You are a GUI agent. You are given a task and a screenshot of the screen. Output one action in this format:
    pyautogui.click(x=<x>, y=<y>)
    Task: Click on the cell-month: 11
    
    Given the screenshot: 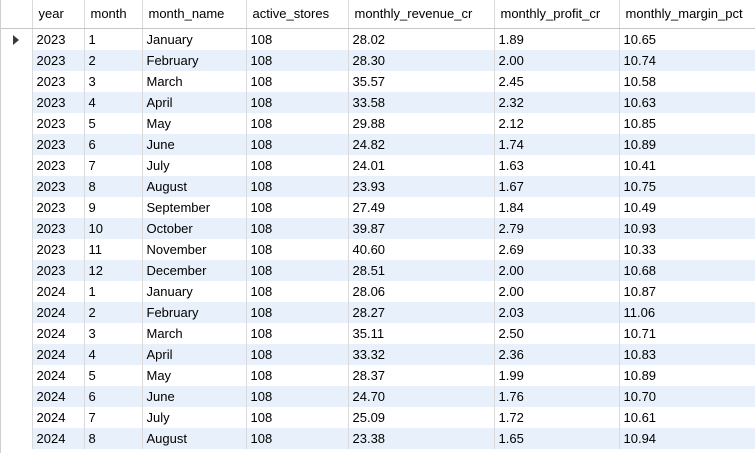 What is the action you would take?
    pyautogui.click(x=113, y=249)
    